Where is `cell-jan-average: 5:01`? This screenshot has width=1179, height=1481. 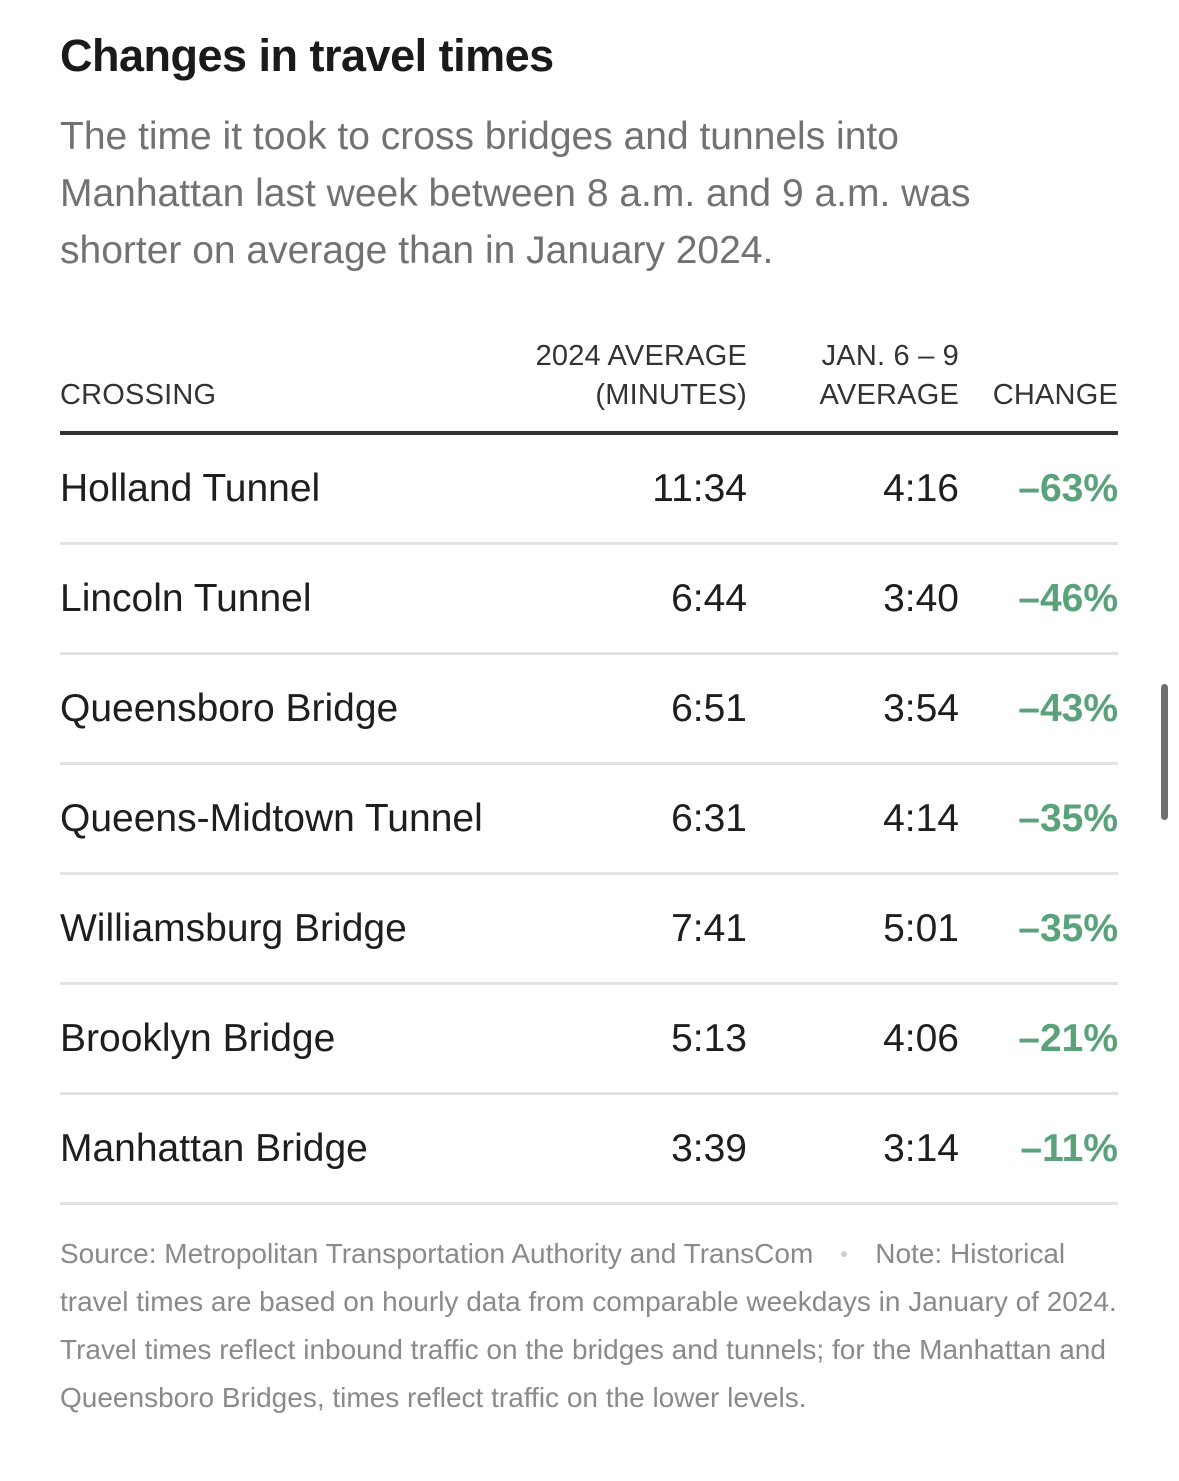 cell-jan-average: 5:01 is located at coordinates (921, 928).